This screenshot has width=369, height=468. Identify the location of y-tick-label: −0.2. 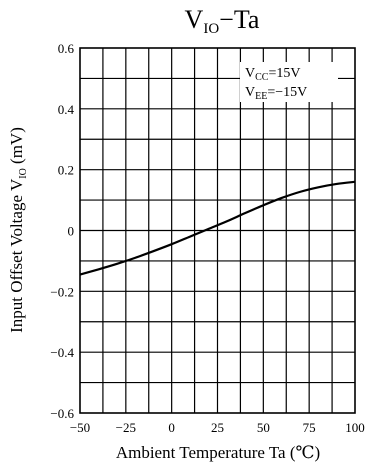
(62, 291).